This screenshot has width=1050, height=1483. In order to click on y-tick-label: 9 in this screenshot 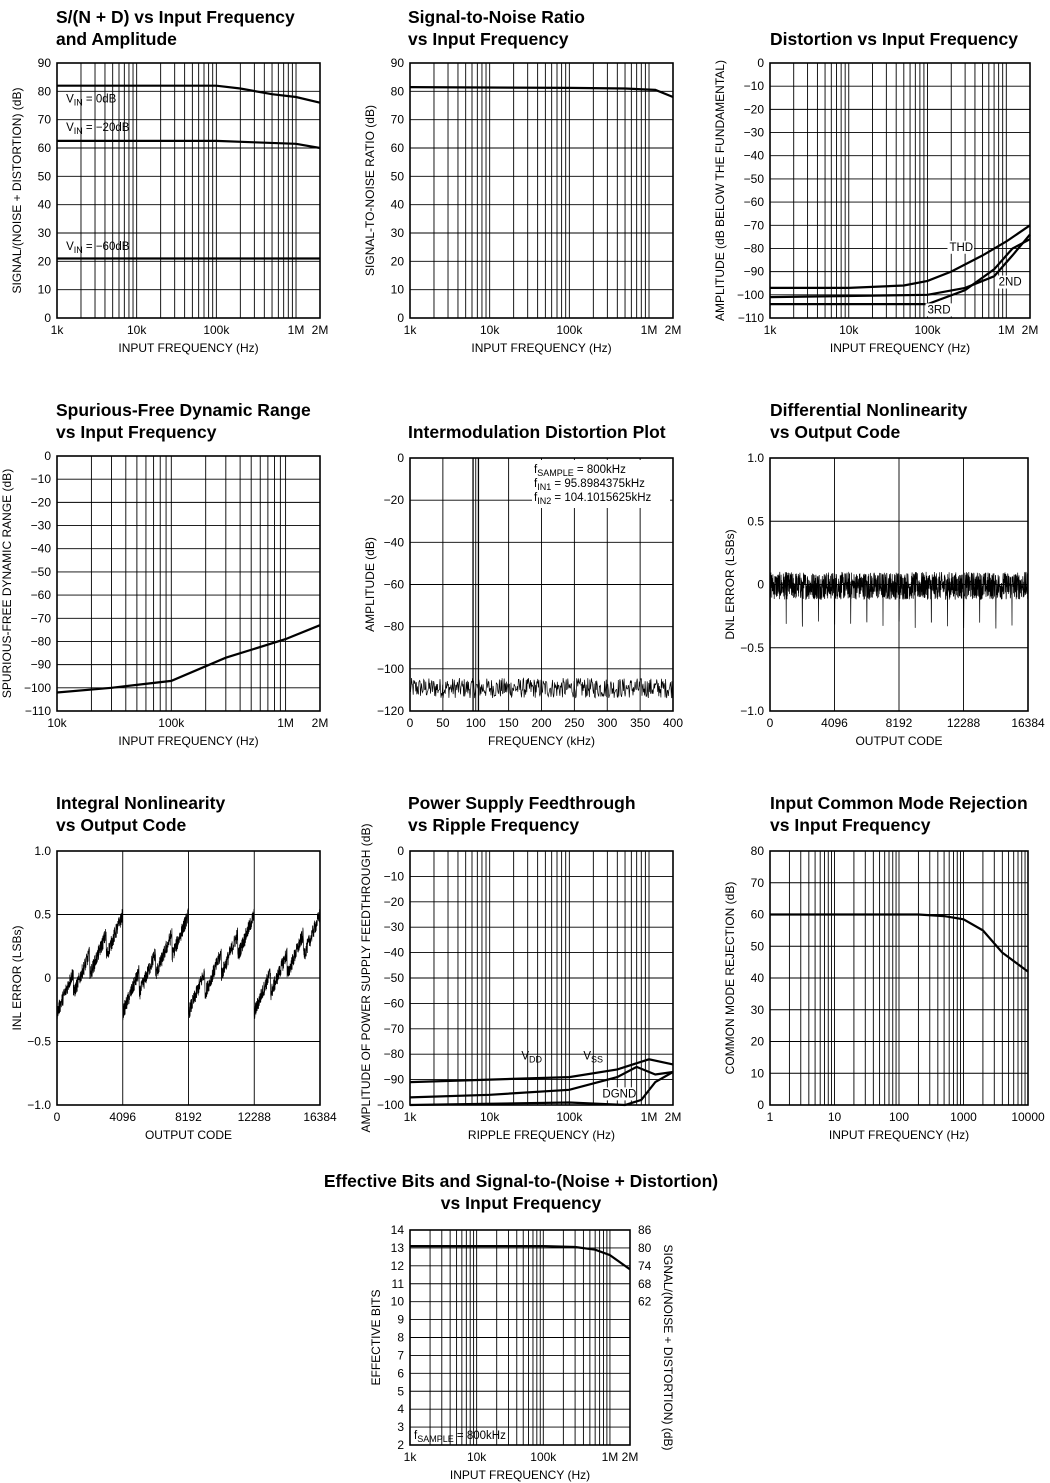, I will do `click(400, 1320)`.